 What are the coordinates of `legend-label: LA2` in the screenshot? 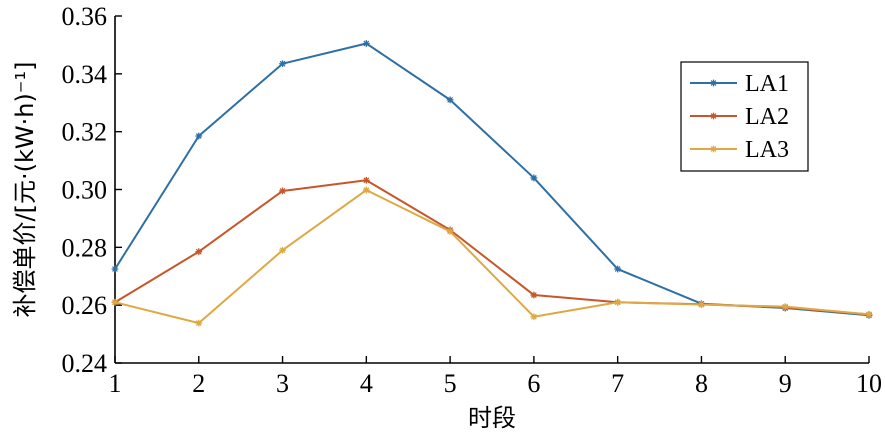 It's located at (767, 117).